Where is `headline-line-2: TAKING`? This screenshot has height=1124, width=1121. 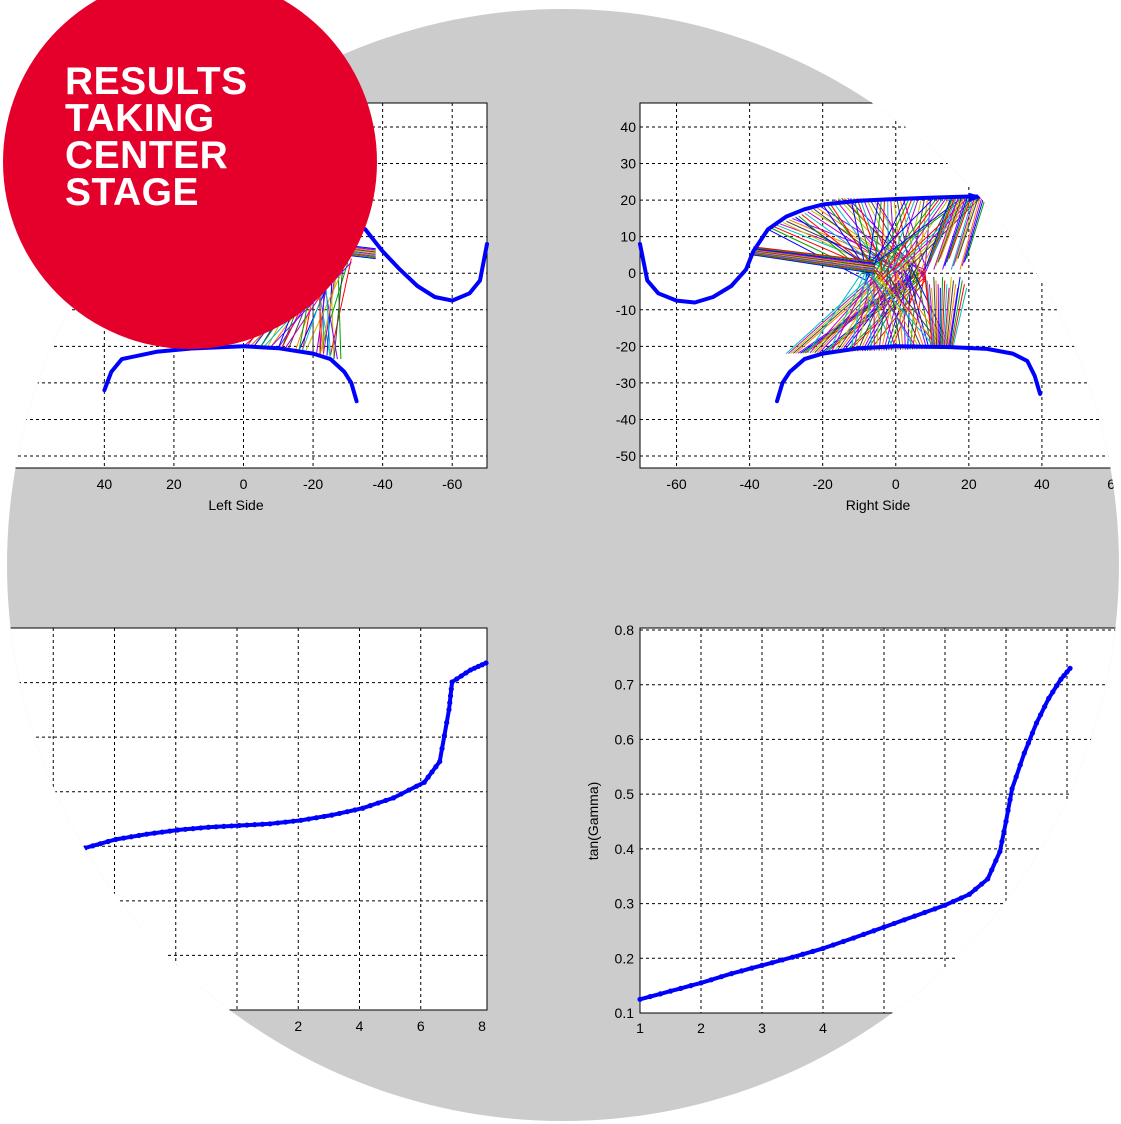
headline-line-2: TAKING is located at coordinates (140, 118).